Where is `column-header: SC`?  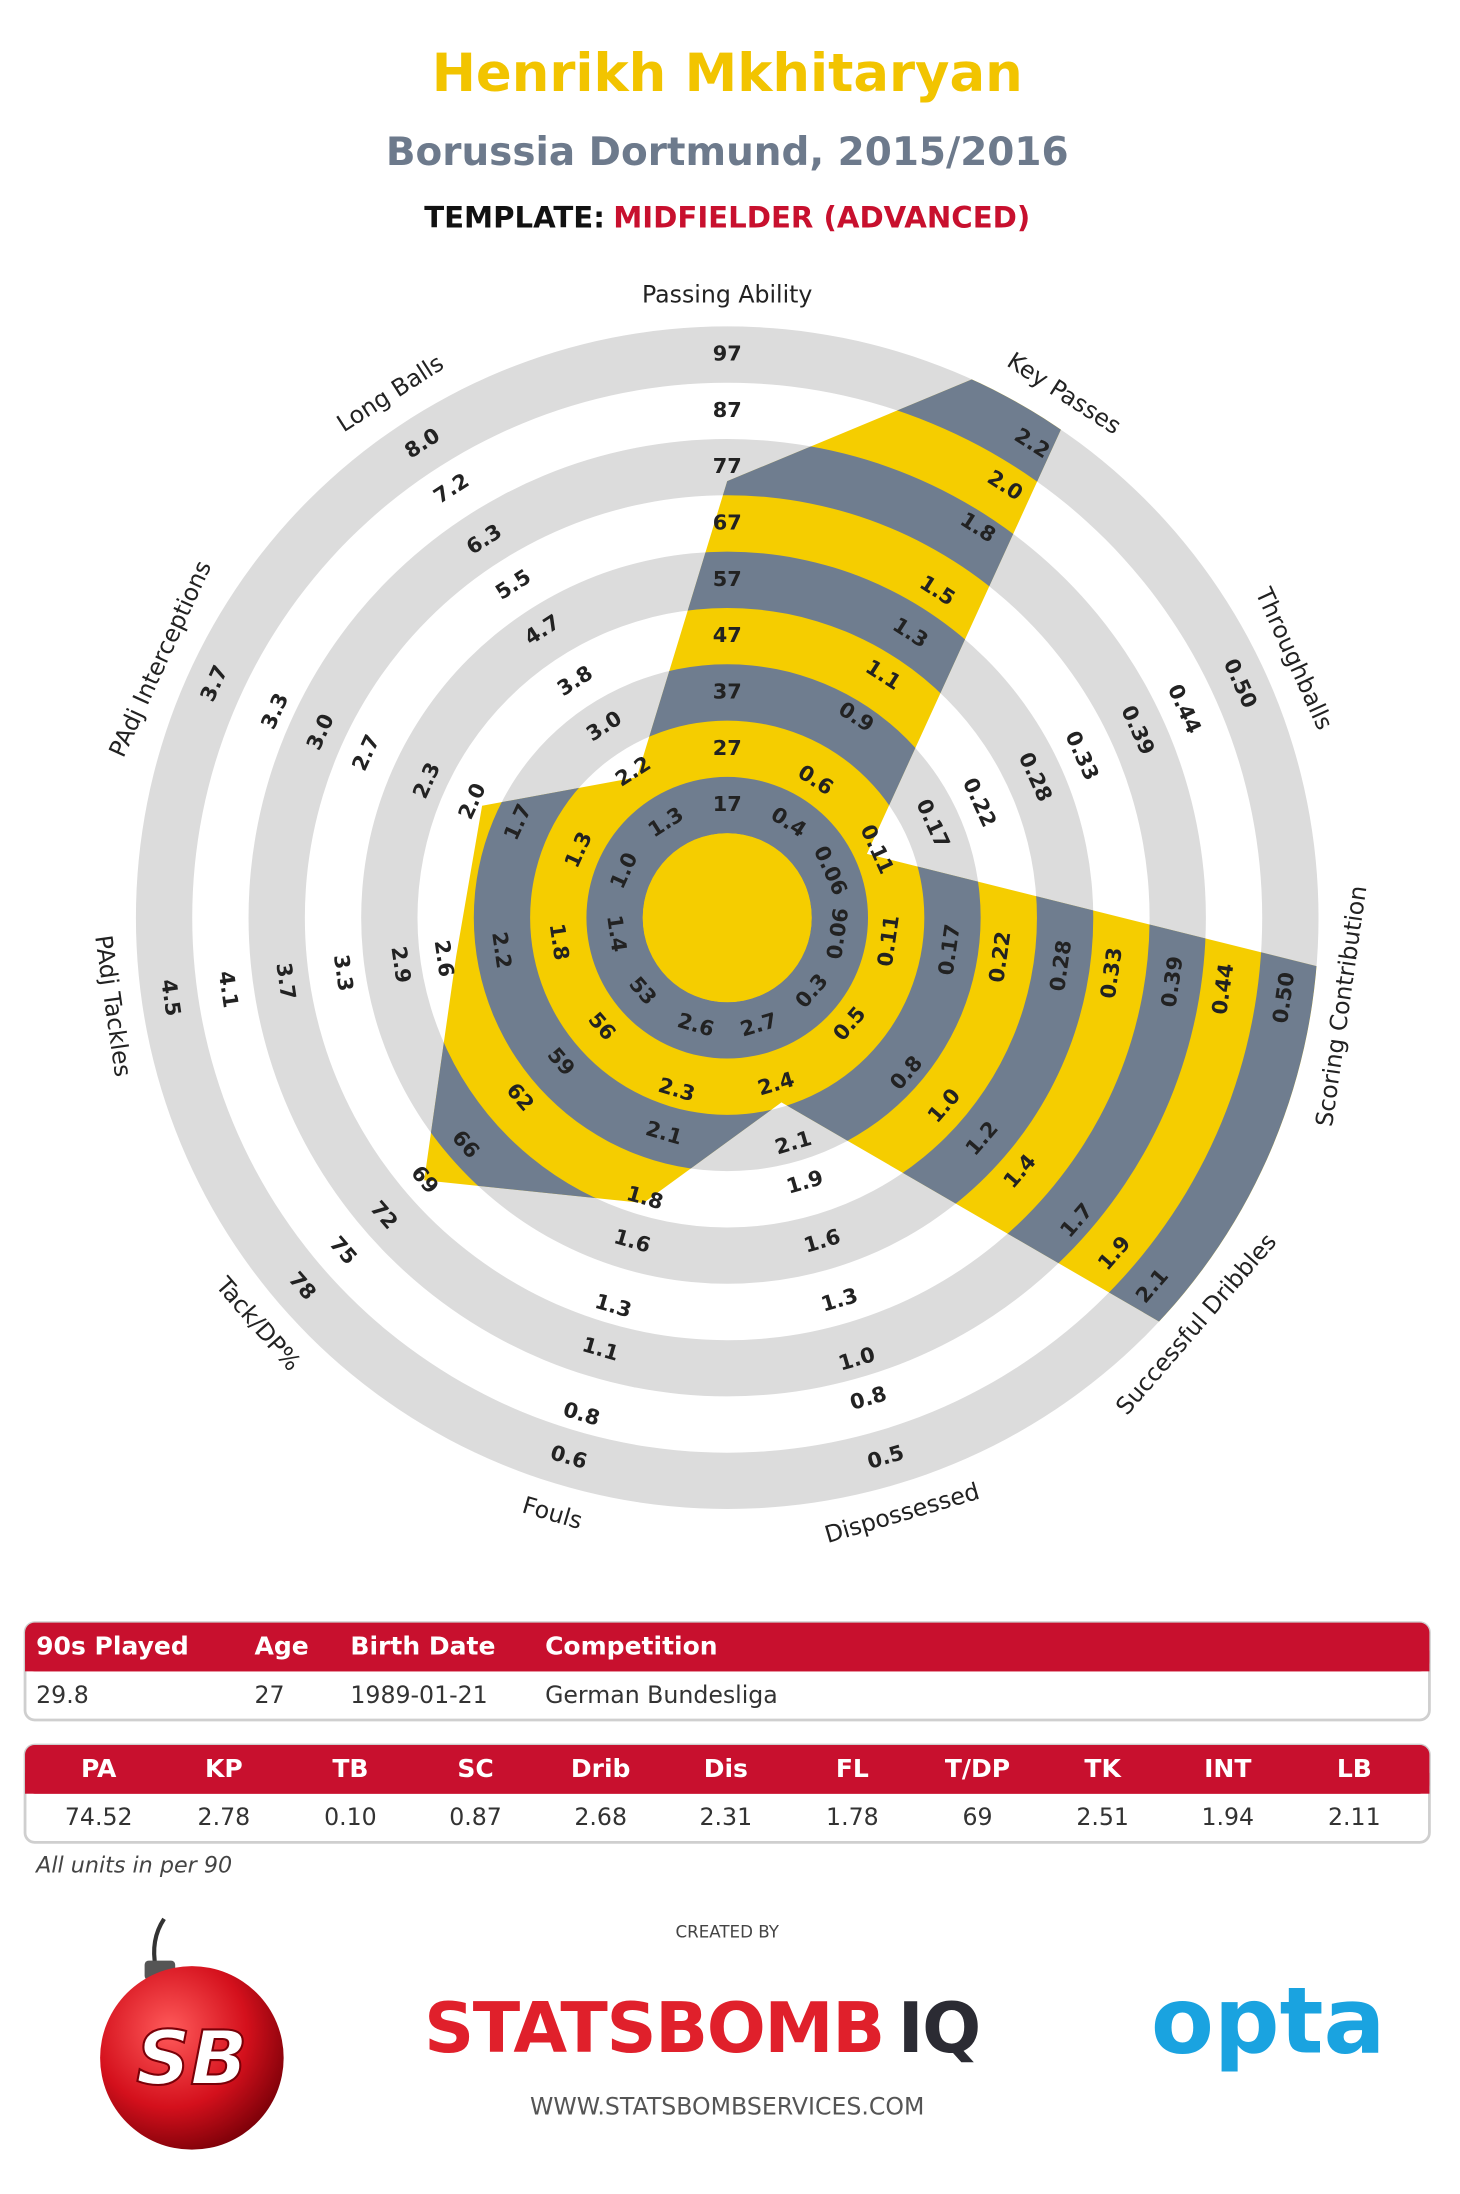 column-header: SC is located at coordinates (475, 1768).